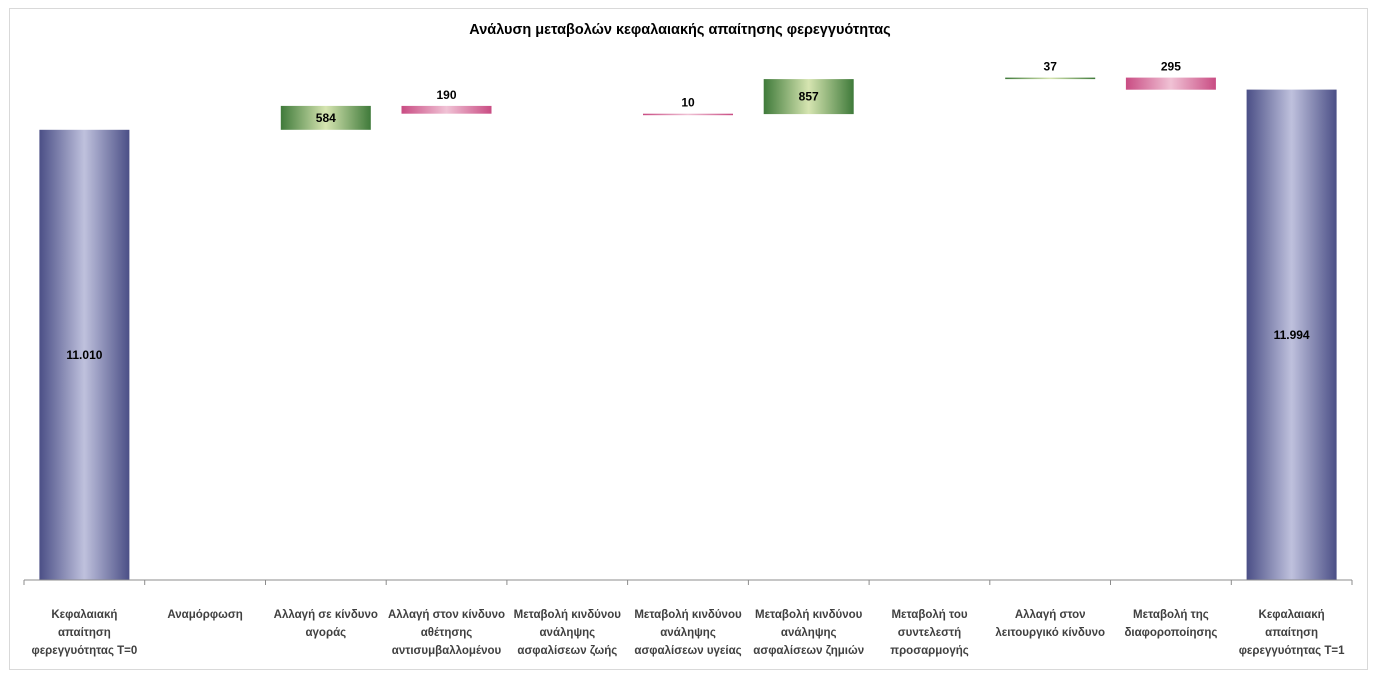  I want to click on data-label-7: 857, so click(809, 97).